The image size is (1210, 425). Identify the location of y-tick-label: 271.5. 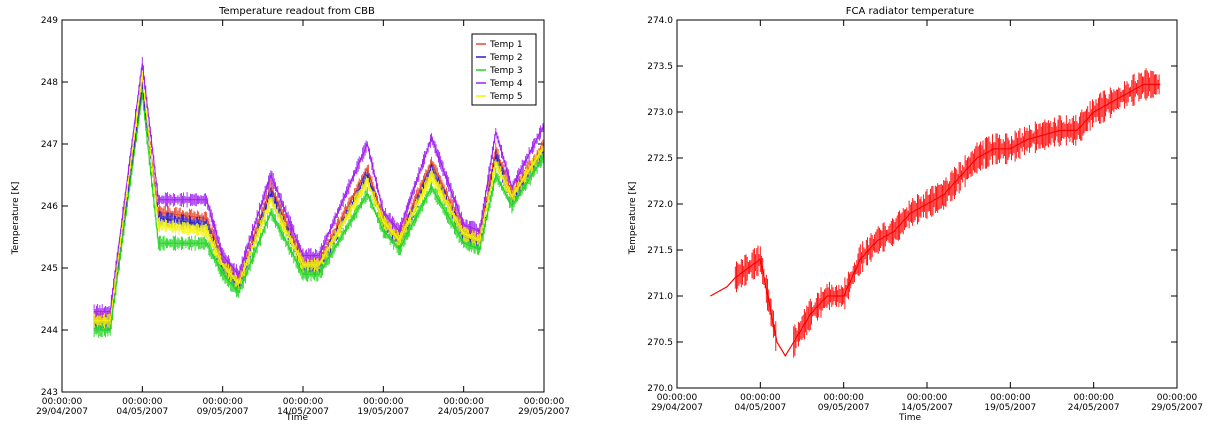
(660, 251).